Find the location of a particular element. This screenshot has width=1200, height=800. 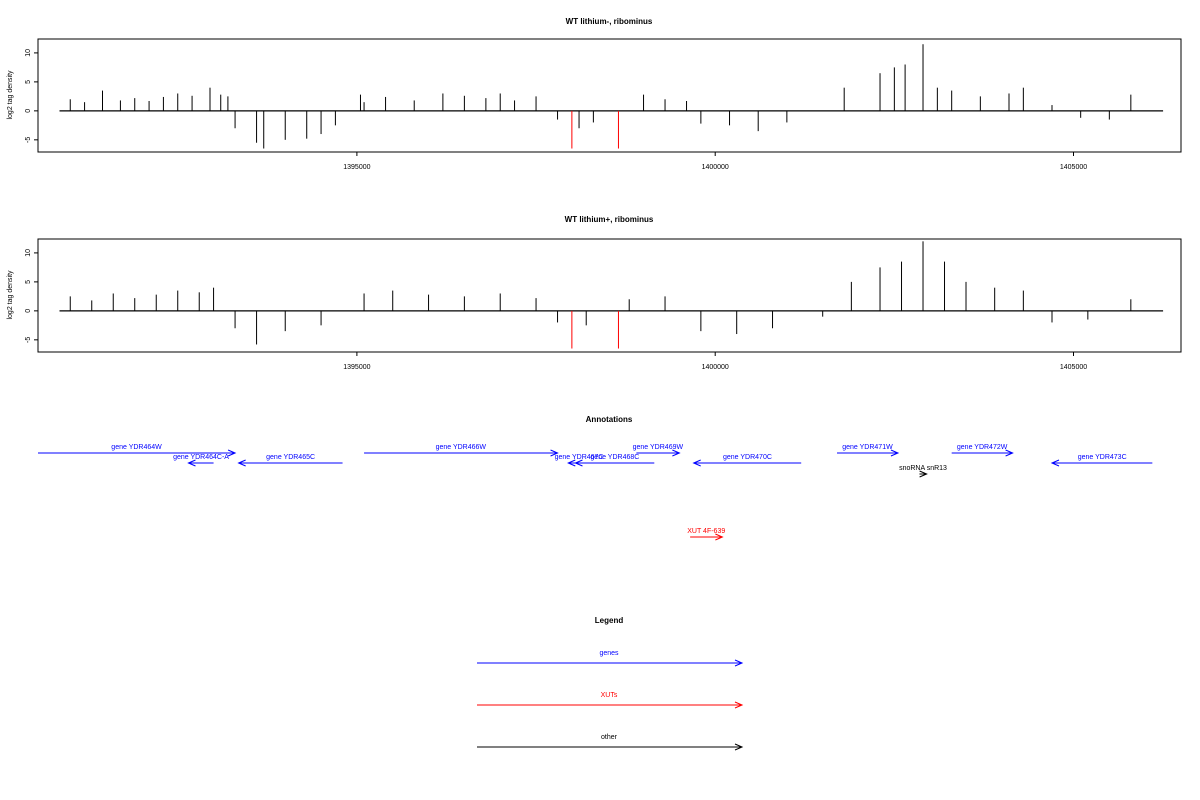

annotation-label: gene YDR468C is located at coordinates (614, 457).